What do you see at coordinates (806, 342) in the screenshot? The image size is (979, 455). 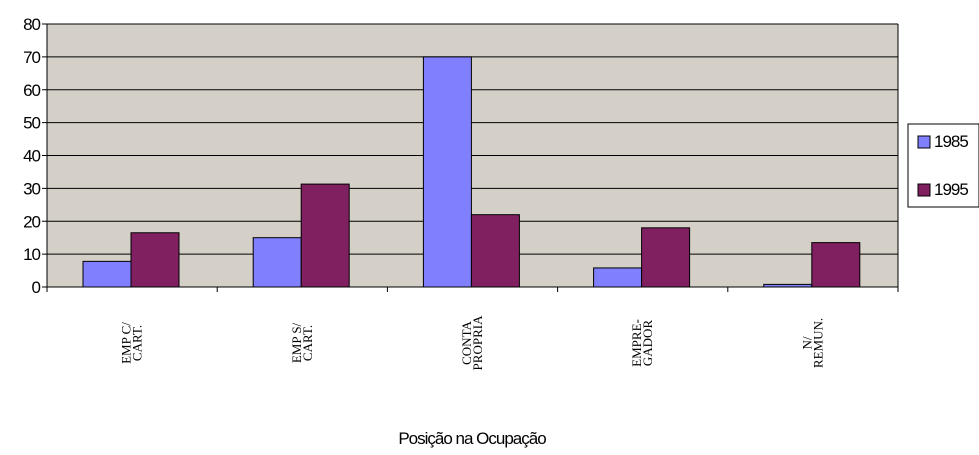 I see `x-category-line: N/` at bounding box center [806, 342].